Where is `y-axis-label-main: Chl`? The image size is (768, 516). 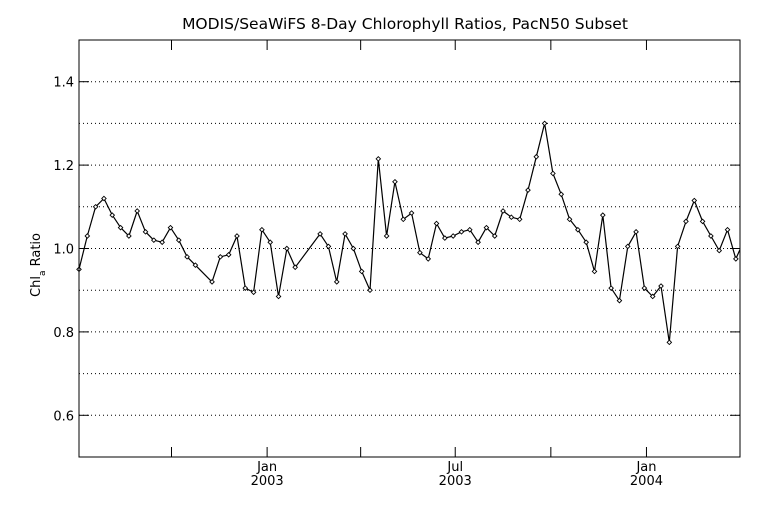 y-axis-label-main: Chl is located at coordinates (36, 286).